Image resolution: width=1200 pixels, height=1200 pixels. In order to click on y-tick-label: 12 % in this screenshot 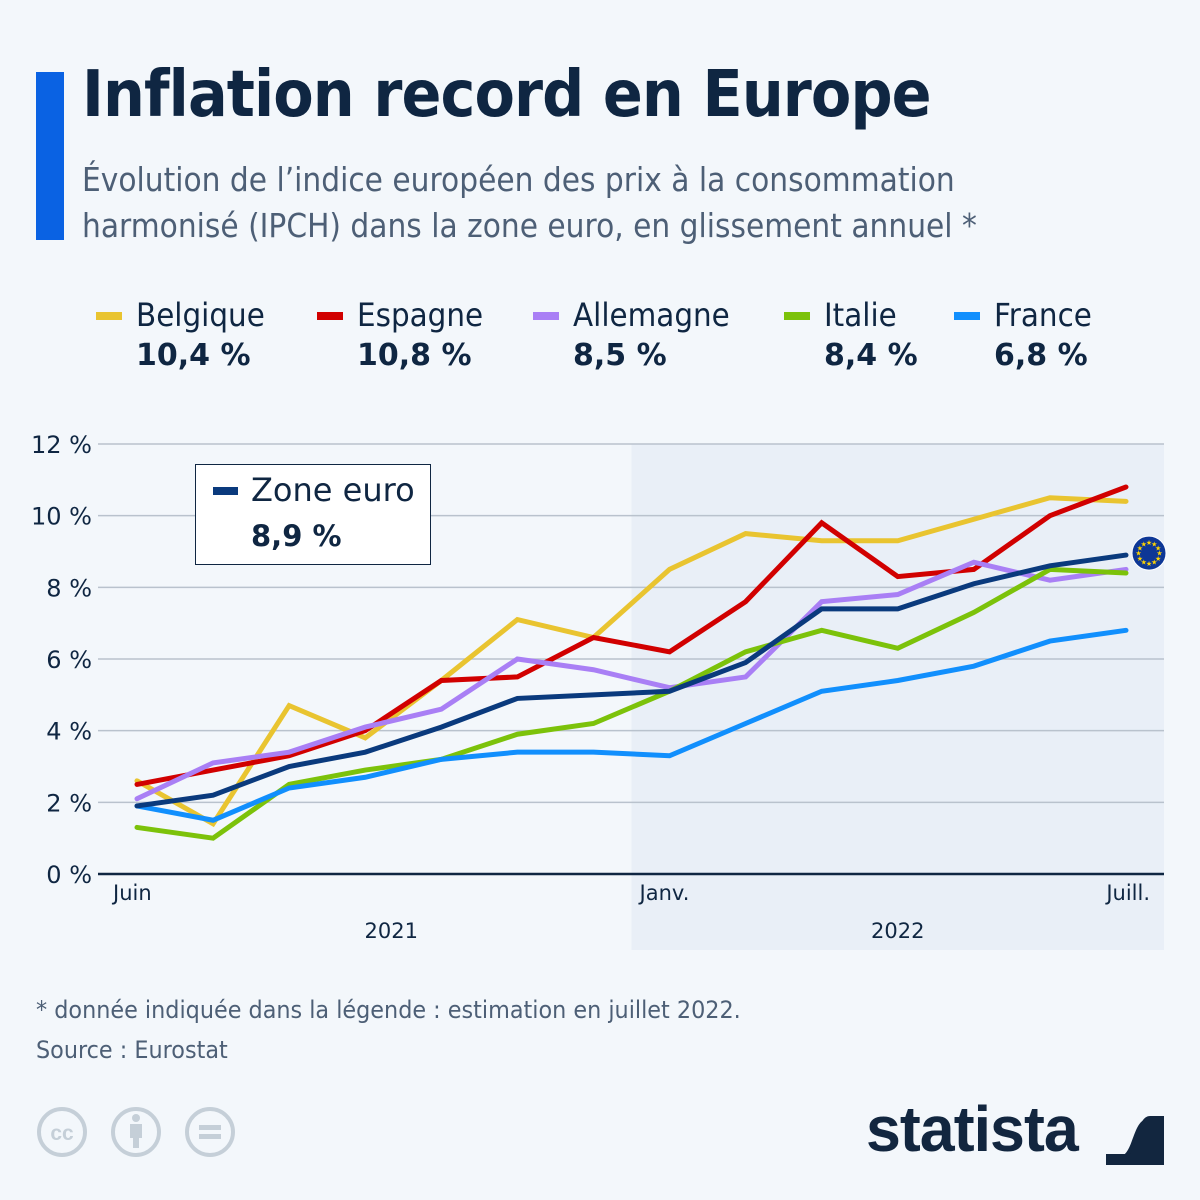, I will do `click(61, 445)`.